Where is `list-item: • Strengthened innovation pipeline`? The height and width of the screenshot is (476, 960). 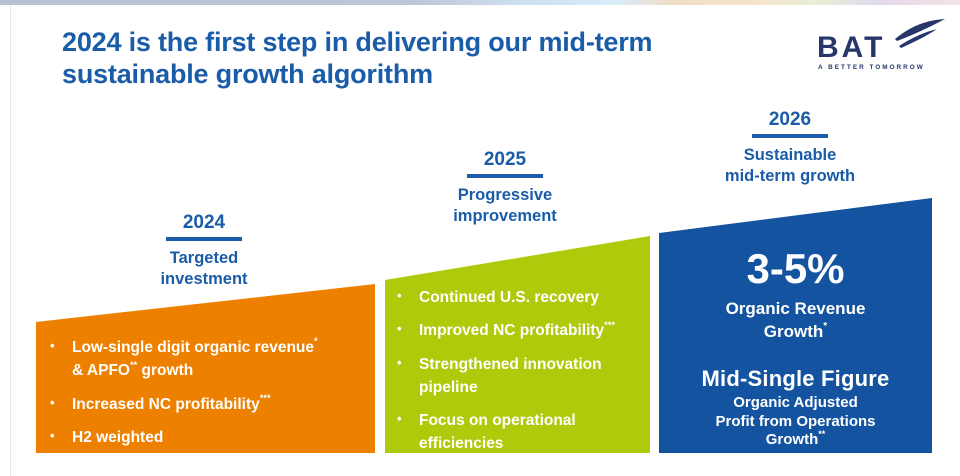
list-item: • Strengthened innovation pipeline is located at coordinates (520, 376).